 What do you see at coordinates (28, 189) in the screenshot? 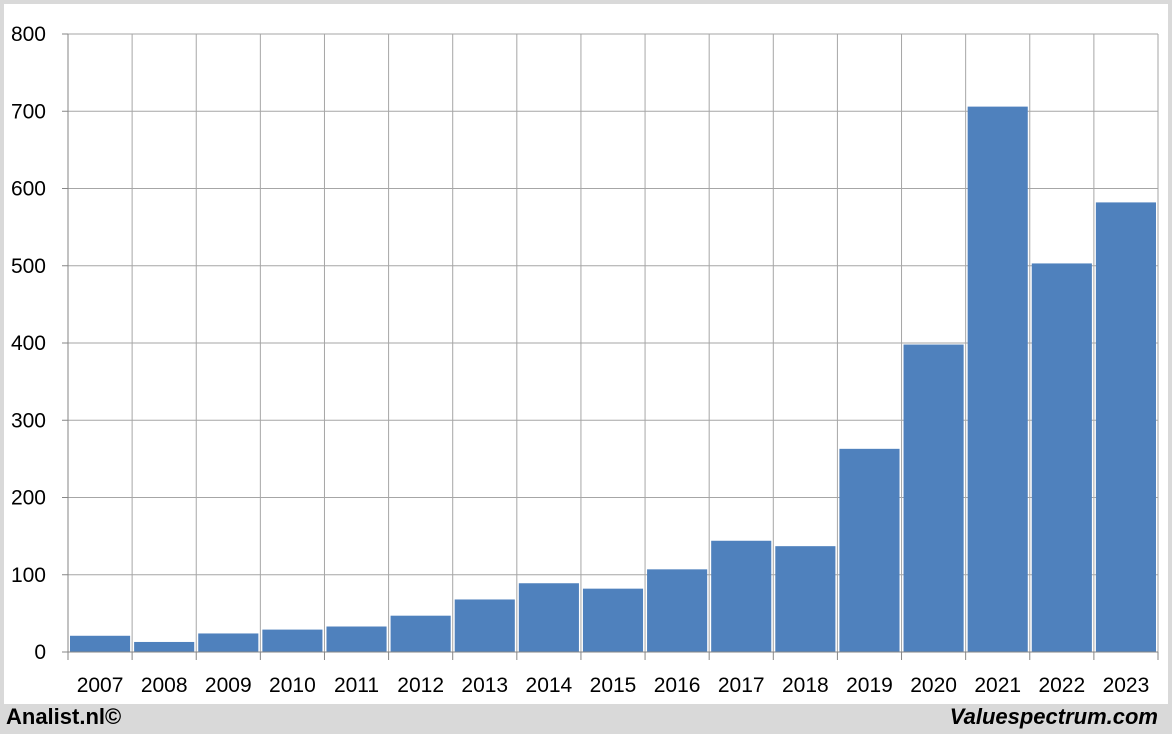
I see `y-tick-label: 600` at bounding box center [28, 189].